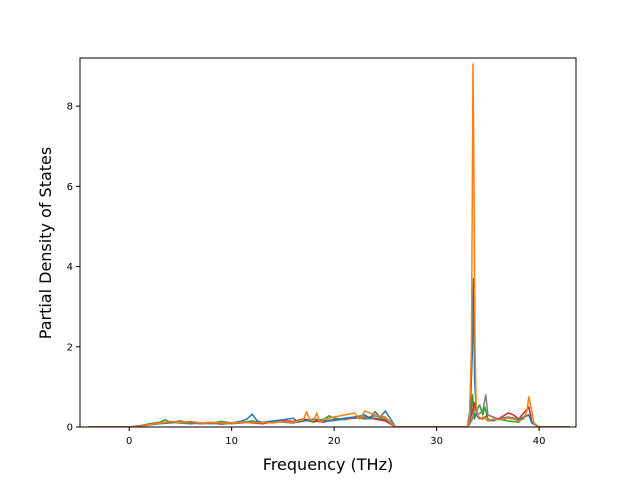 This screenshot has width=640, height=480. I want to click on y-tick-label-2: 4, so click(70, 267).